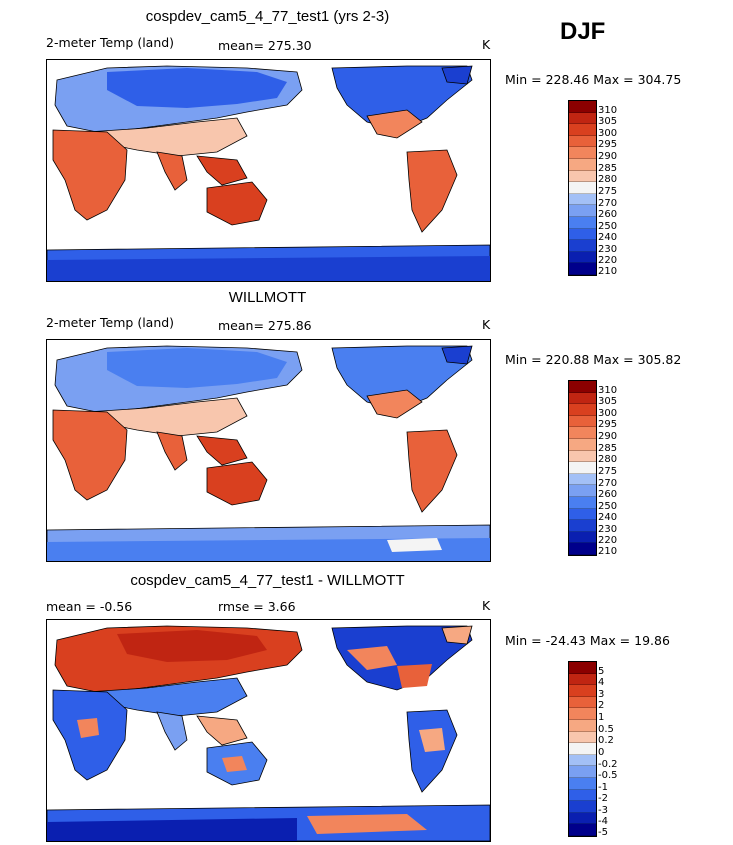  What do you see at coordinates (608, 390) in the screenshot?
I see `panel-2-tick: 310` at bounding box center [608, 390].